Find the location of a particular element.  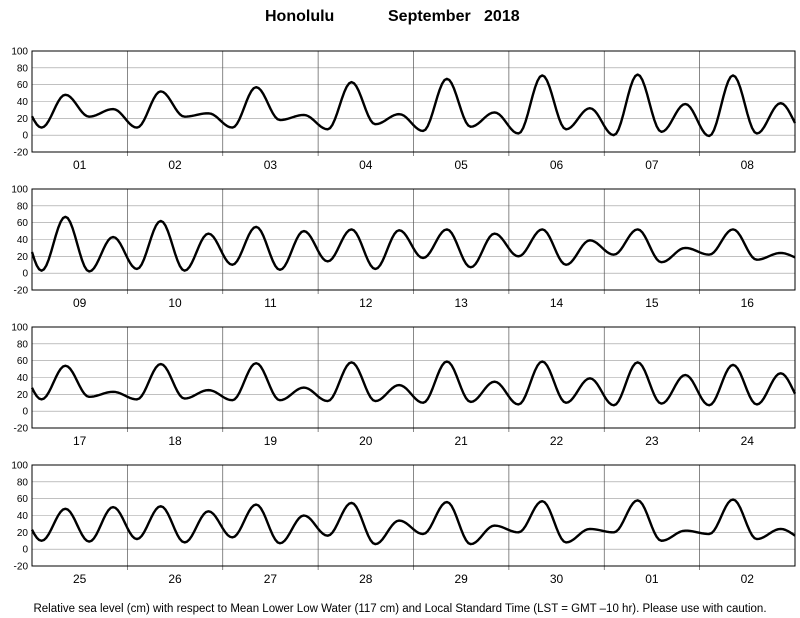

day-label: 09 is located at coordinates (80, 303).